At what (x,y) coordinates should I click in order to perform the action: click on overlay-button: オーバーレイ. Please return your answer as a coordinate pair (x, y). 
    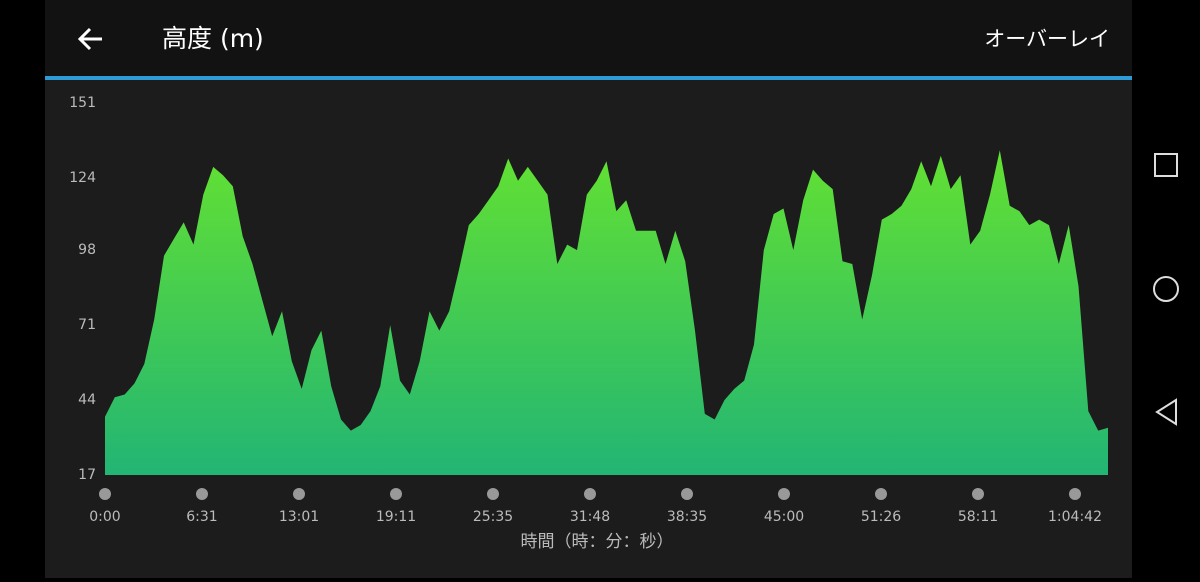
    Looking at the image, I should click on (1047, 39).